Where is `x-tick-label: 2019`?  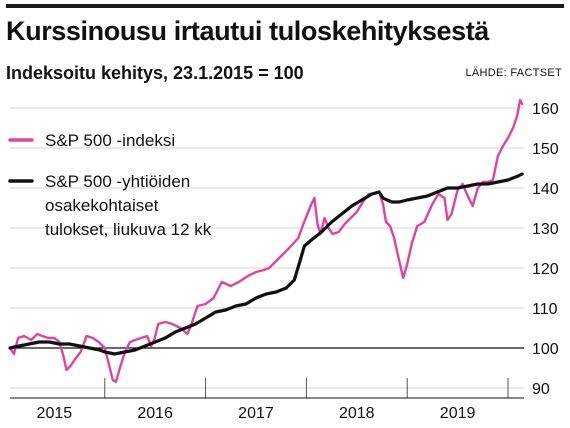
x-tick-label: 2019 is located at coordinates (458, 413).